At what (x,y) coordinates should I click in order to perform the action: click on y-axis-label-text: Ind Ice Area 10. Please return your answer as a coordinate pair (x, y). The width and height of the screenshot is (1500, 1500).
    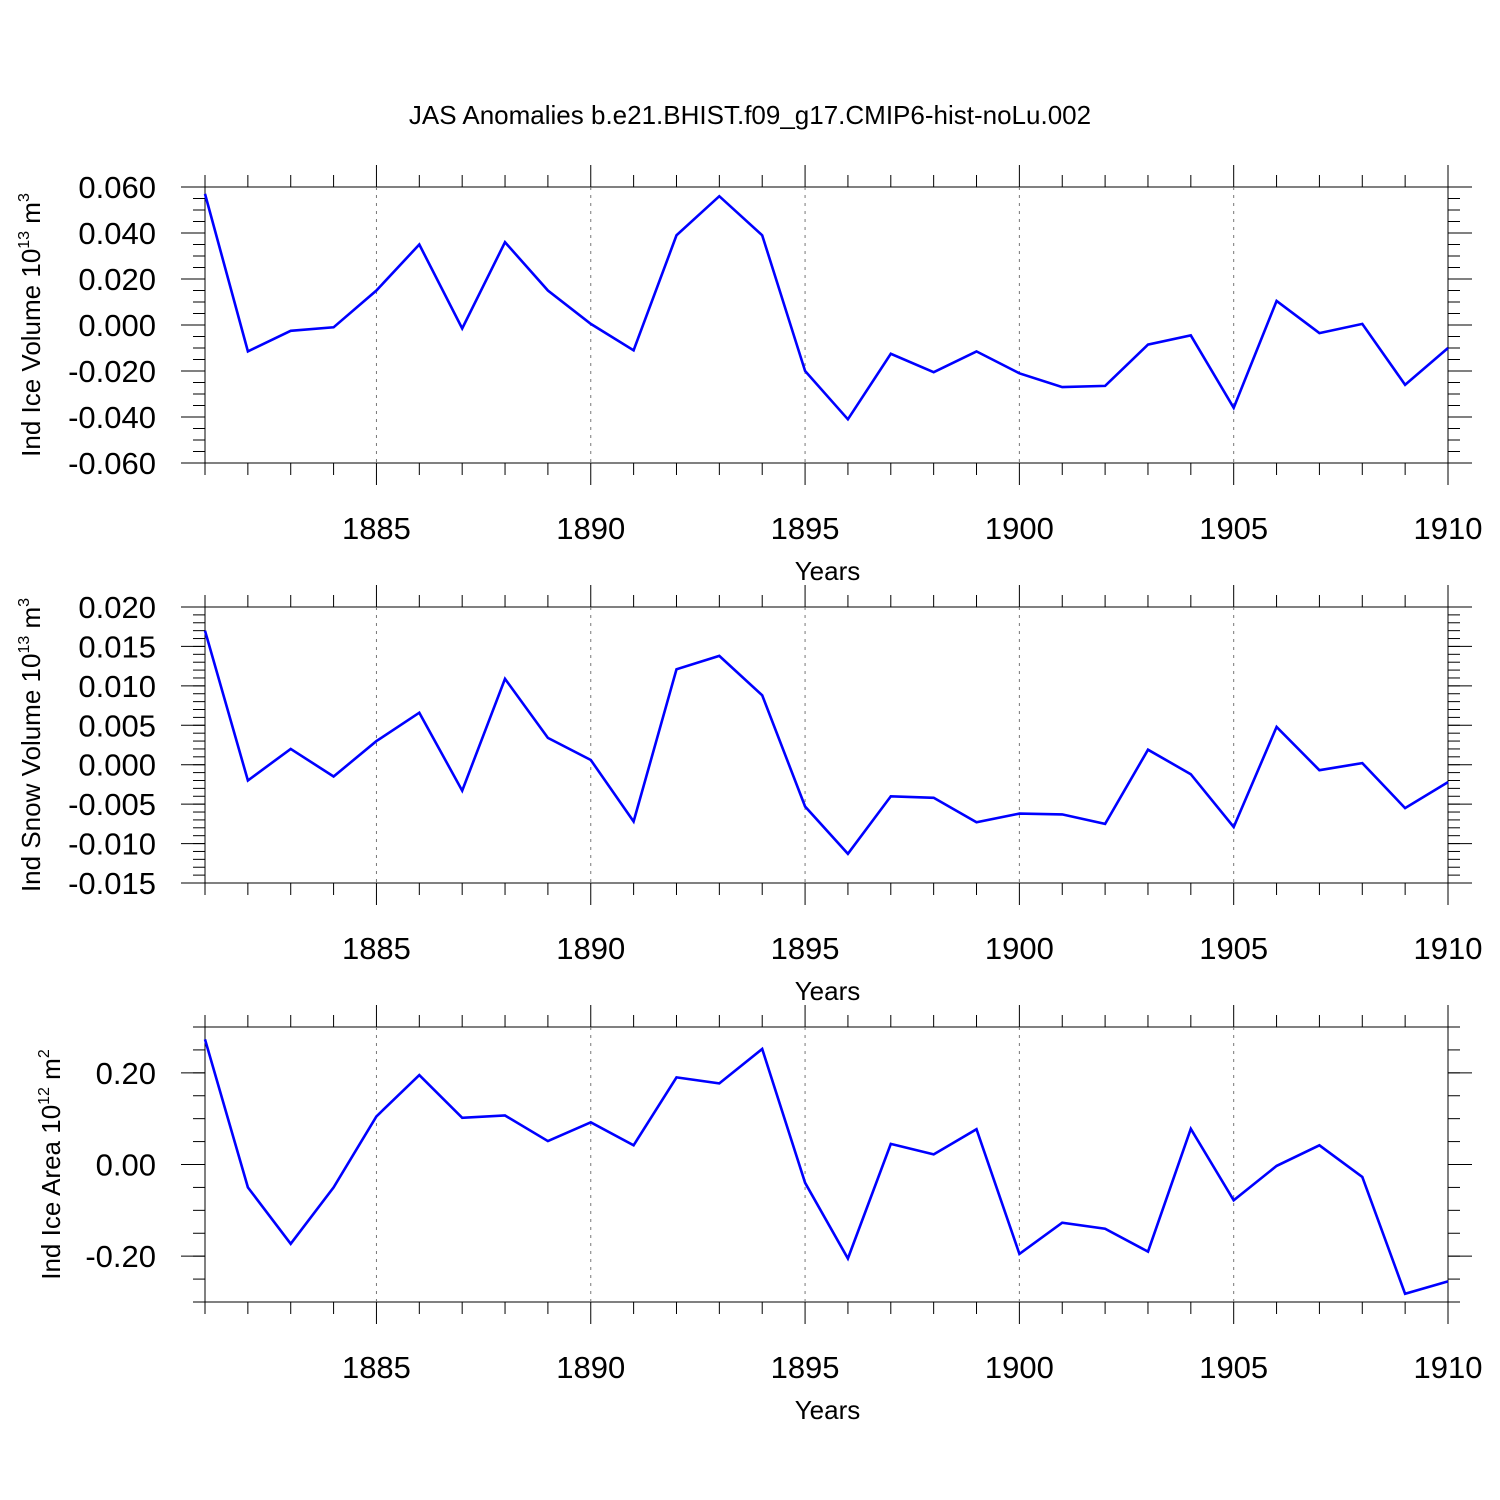
    Looking at the image, I should click on (51, 1192).